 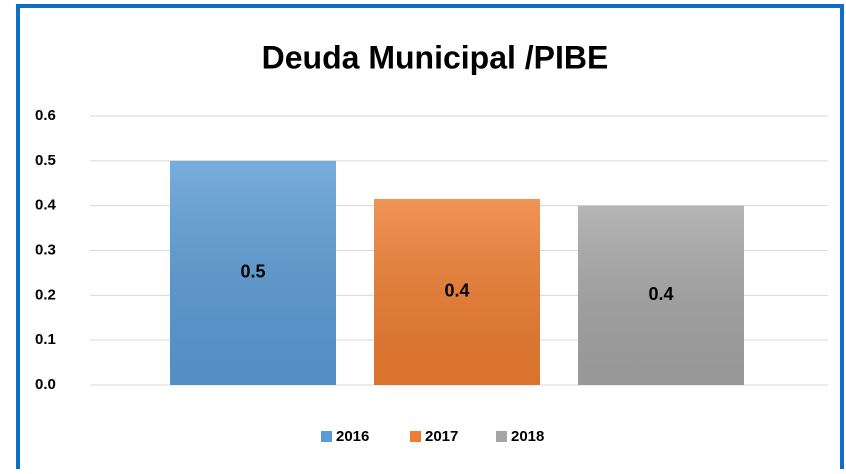 What do you see at coordinates (45, 115) in the screenshot?
I see `y-tick-label: 0.6` at bounding box center [45, 115].